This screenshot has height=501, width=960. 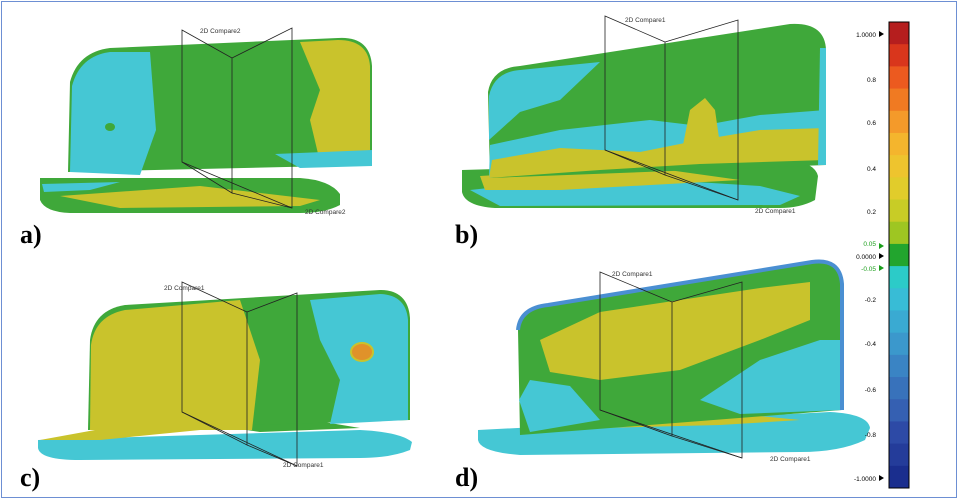 I want to click on colorbar-zero-label: 0.0000, so click(x=866, y=257).